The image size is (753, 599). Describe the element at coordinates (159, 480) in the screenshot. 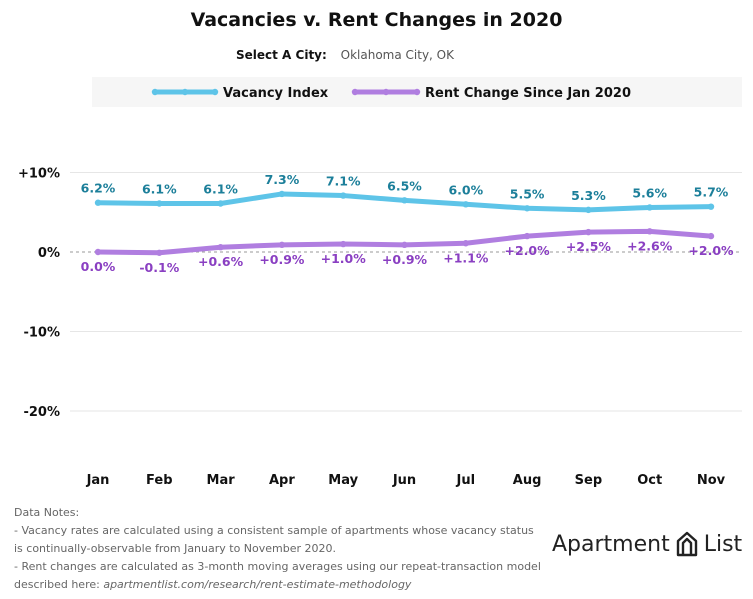

I see `x-tick-label: Feb` at that location.